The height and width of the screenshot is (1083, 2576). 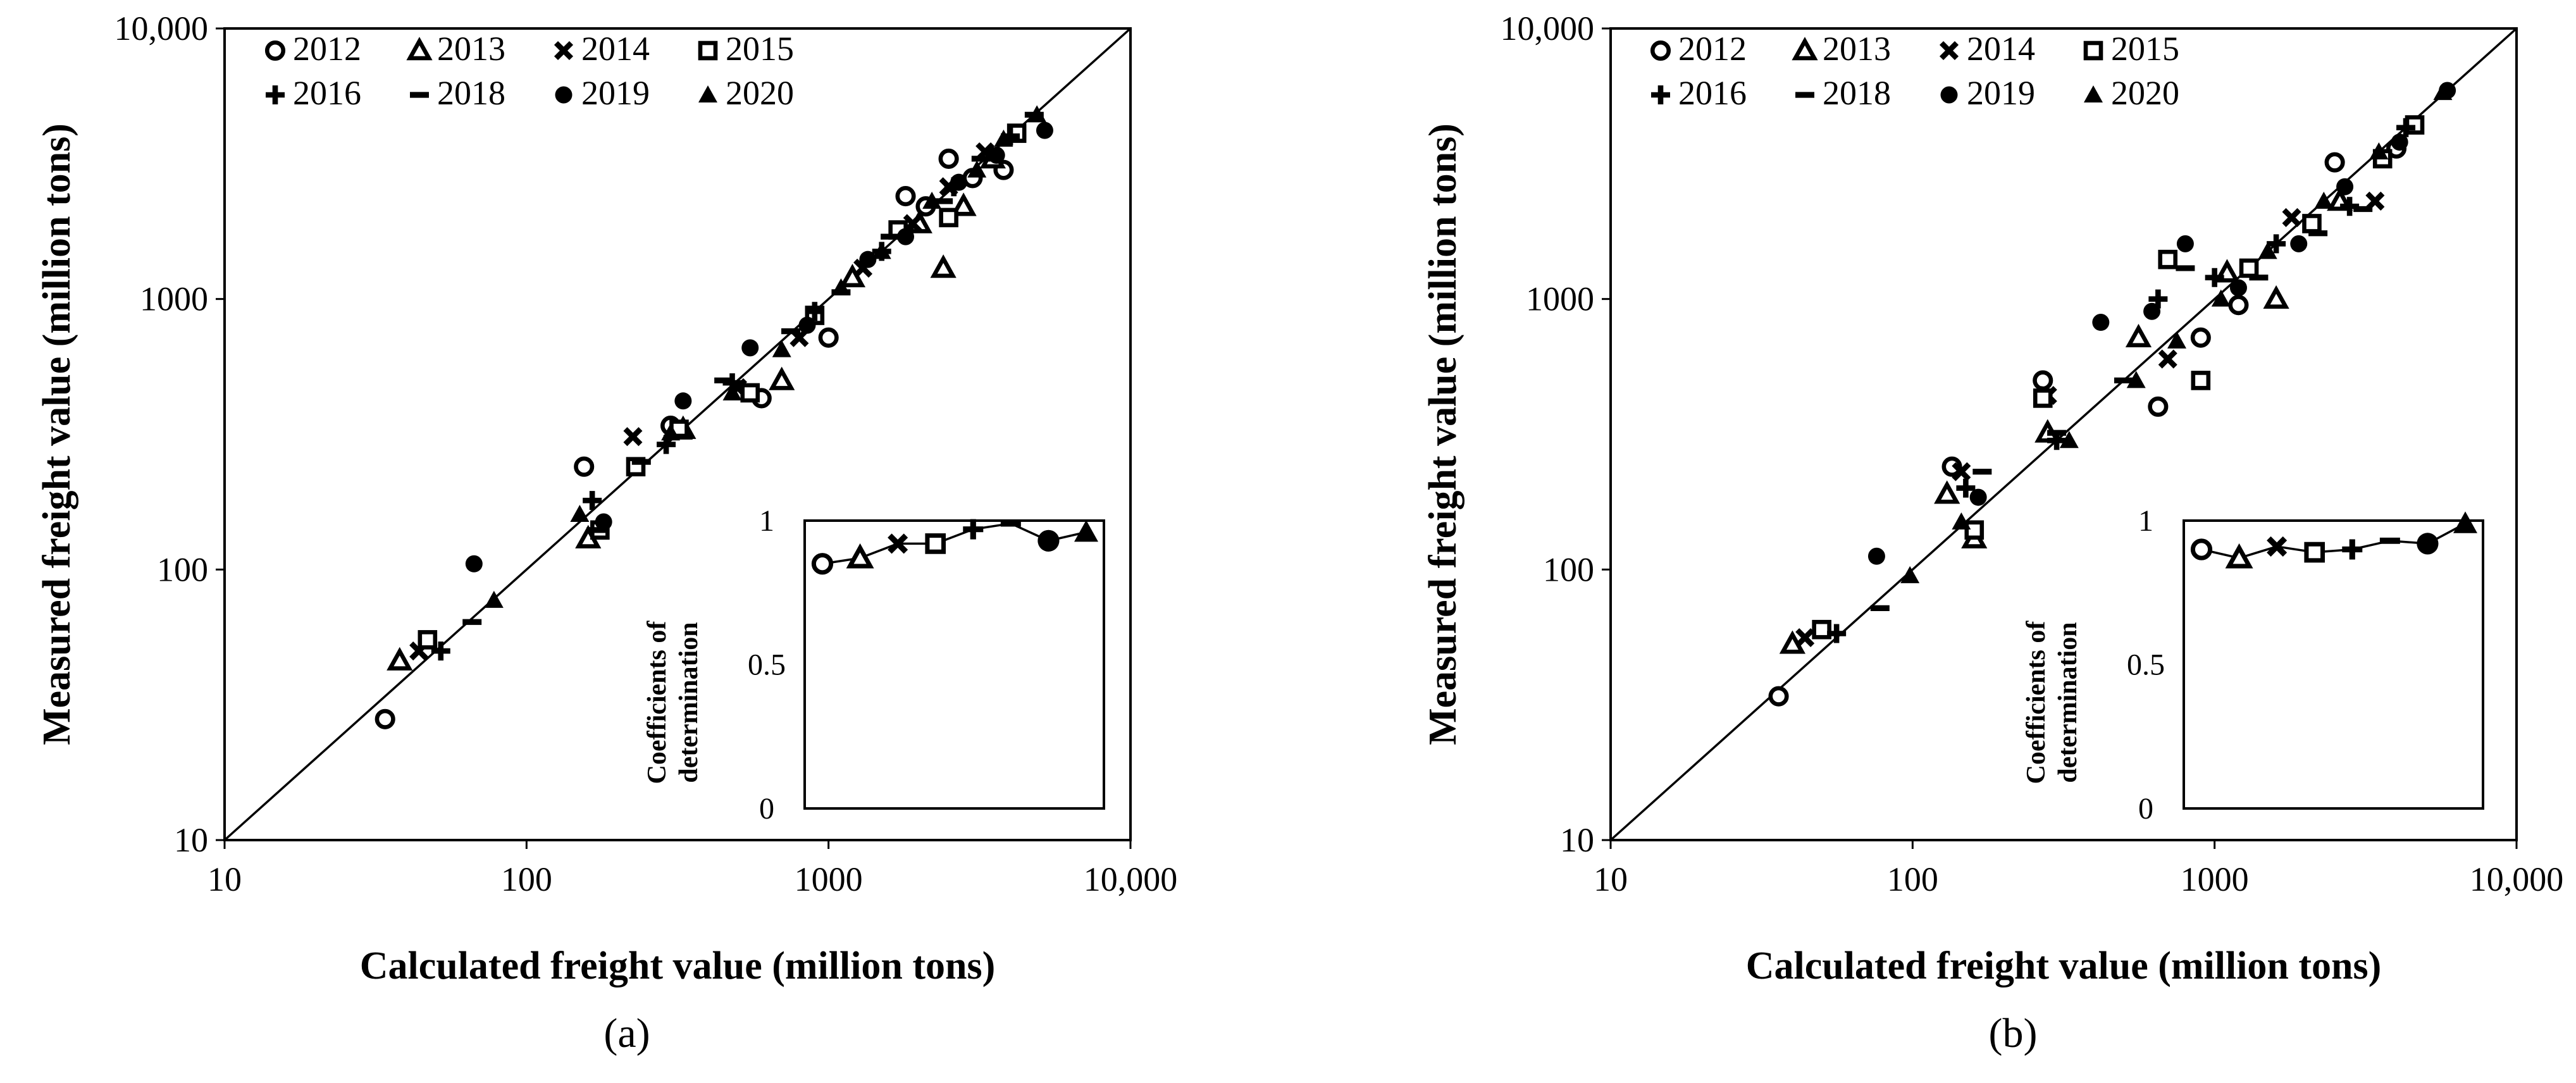 What do you see at coordinates (1131, 879) in the screenshot?
I see `x-tick-label: 10,000` at bounding box center [1131, 879].